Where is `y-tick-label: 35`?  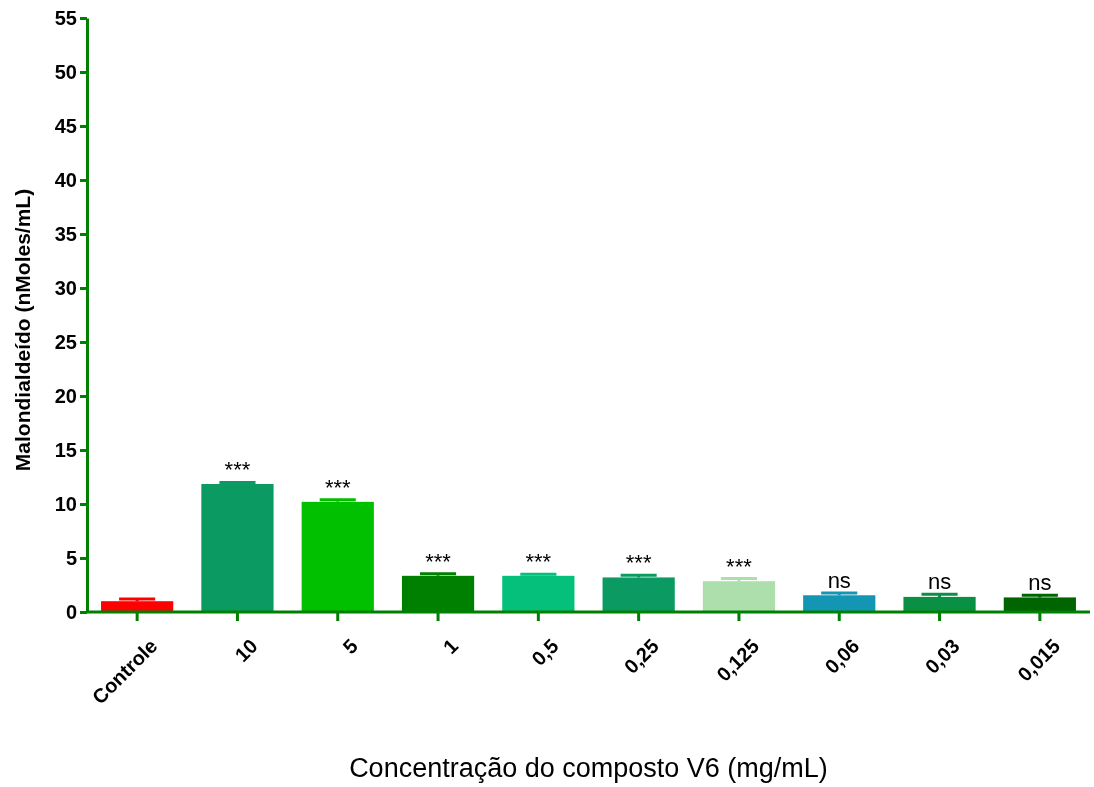 y-tick-label: 35 is located at coordinates (65, 233).